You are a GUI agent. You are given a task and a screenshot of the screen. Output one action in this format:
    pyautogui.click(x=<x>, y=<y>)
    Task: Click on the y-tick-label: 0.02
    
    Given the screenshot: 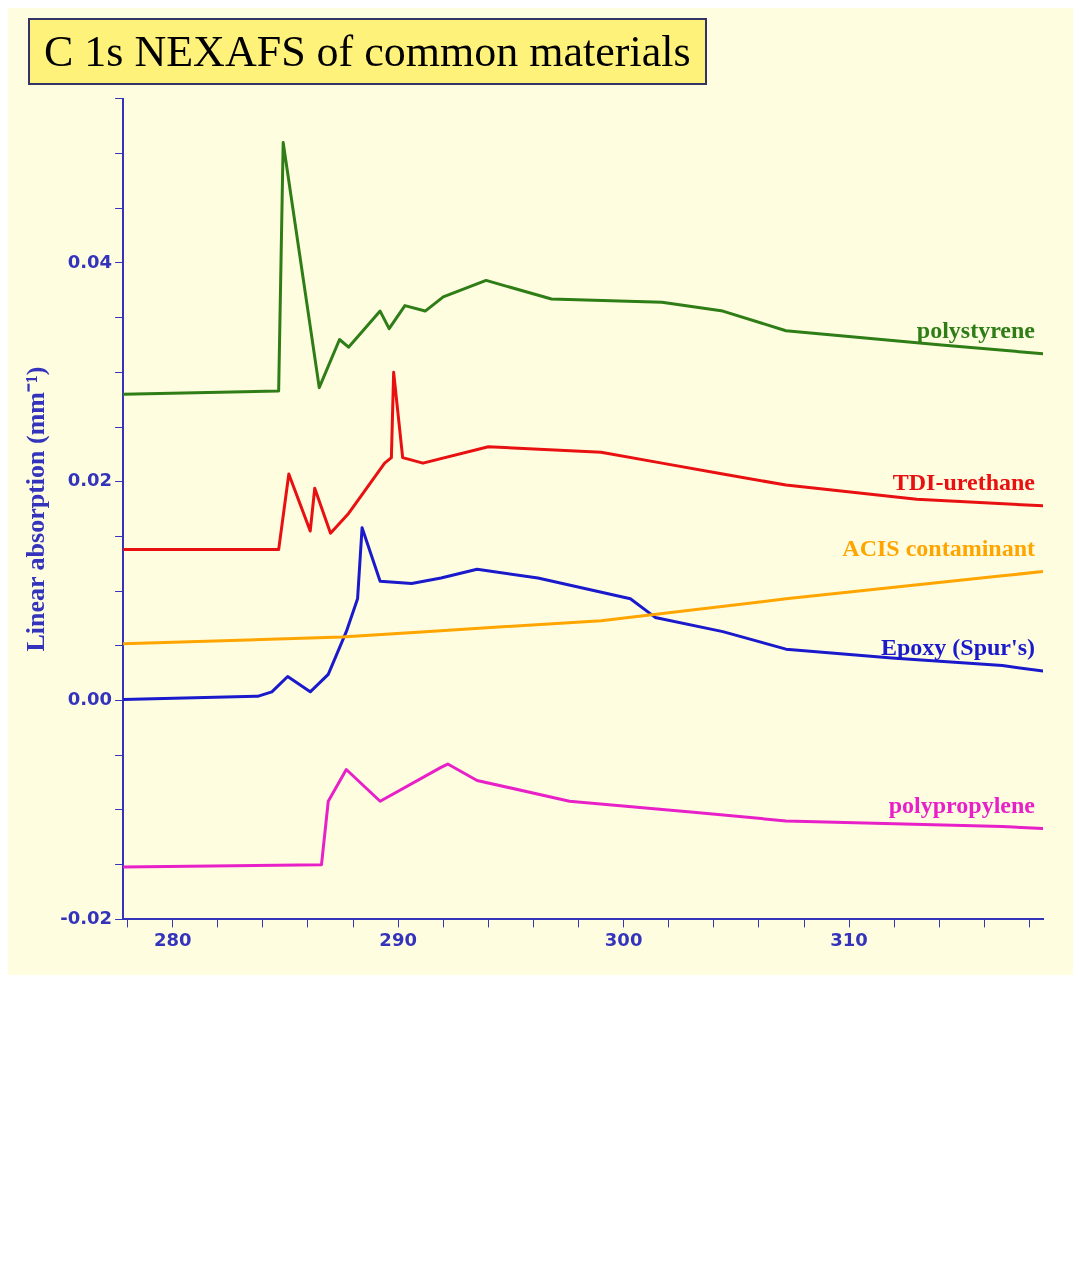 What is the action you would take?
    pyautogui.click(x=90, y=480)
    